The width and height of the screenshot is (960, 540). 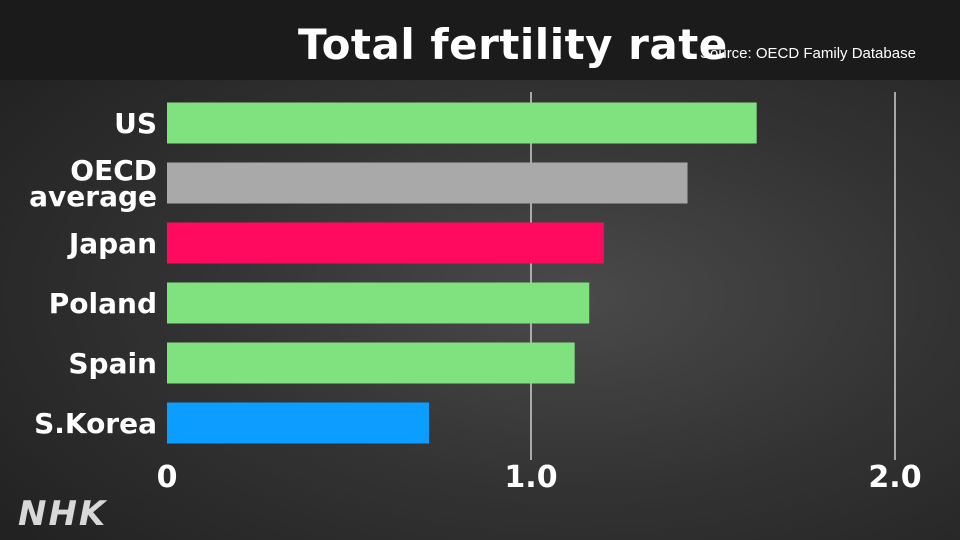 I want to click on bar-japan, so click(x=385, y=243).